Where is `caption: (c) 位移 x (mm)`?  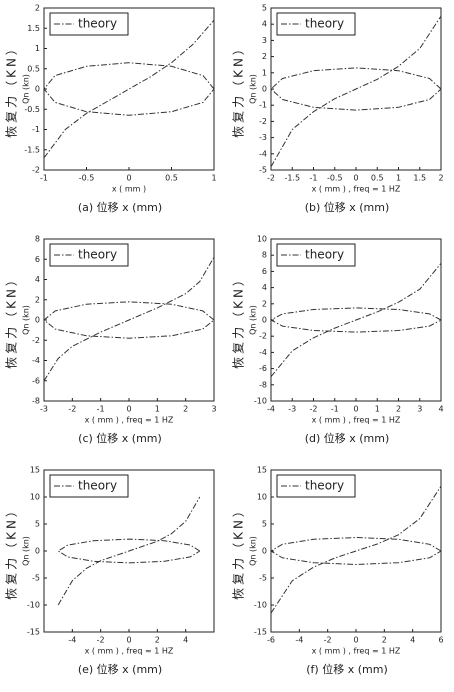
caption: (c) 位移 x (mm) is located at coordinates (120, 438).